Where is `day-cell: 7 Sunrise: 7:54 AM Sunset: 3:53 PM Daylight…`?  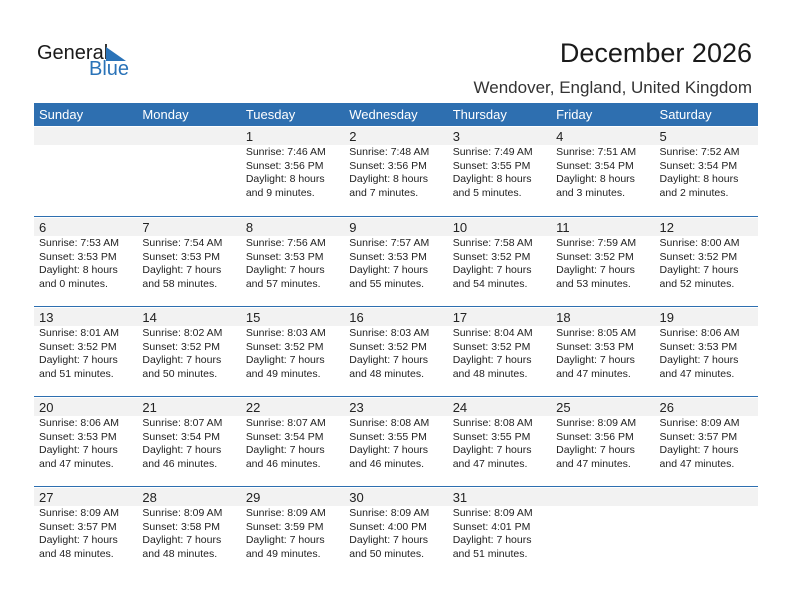
day-cell: 7 Sunrise: 7:54 AM Sunset: 3:53 PM Daylight… is located at coordinates (188, 254).